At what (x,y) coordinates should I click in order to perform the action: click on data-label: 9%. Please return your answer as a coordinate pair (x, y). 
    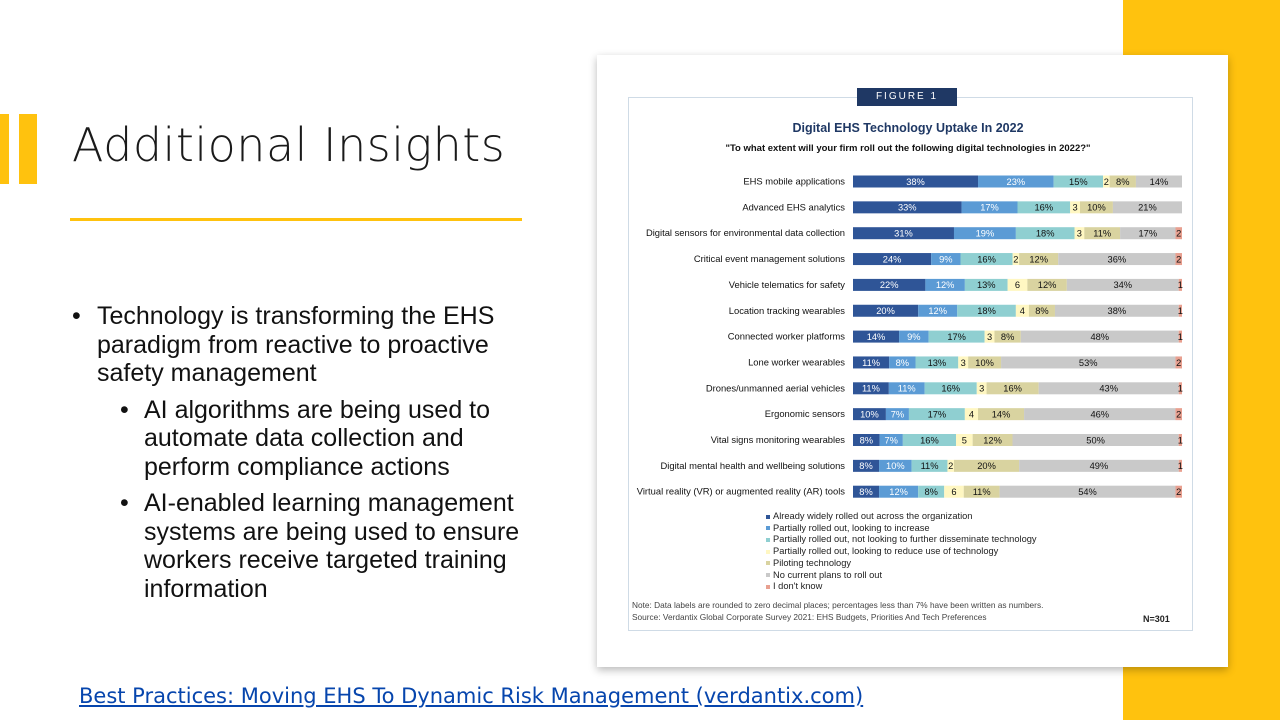
    Looking at the image, I should click on (945, 259).